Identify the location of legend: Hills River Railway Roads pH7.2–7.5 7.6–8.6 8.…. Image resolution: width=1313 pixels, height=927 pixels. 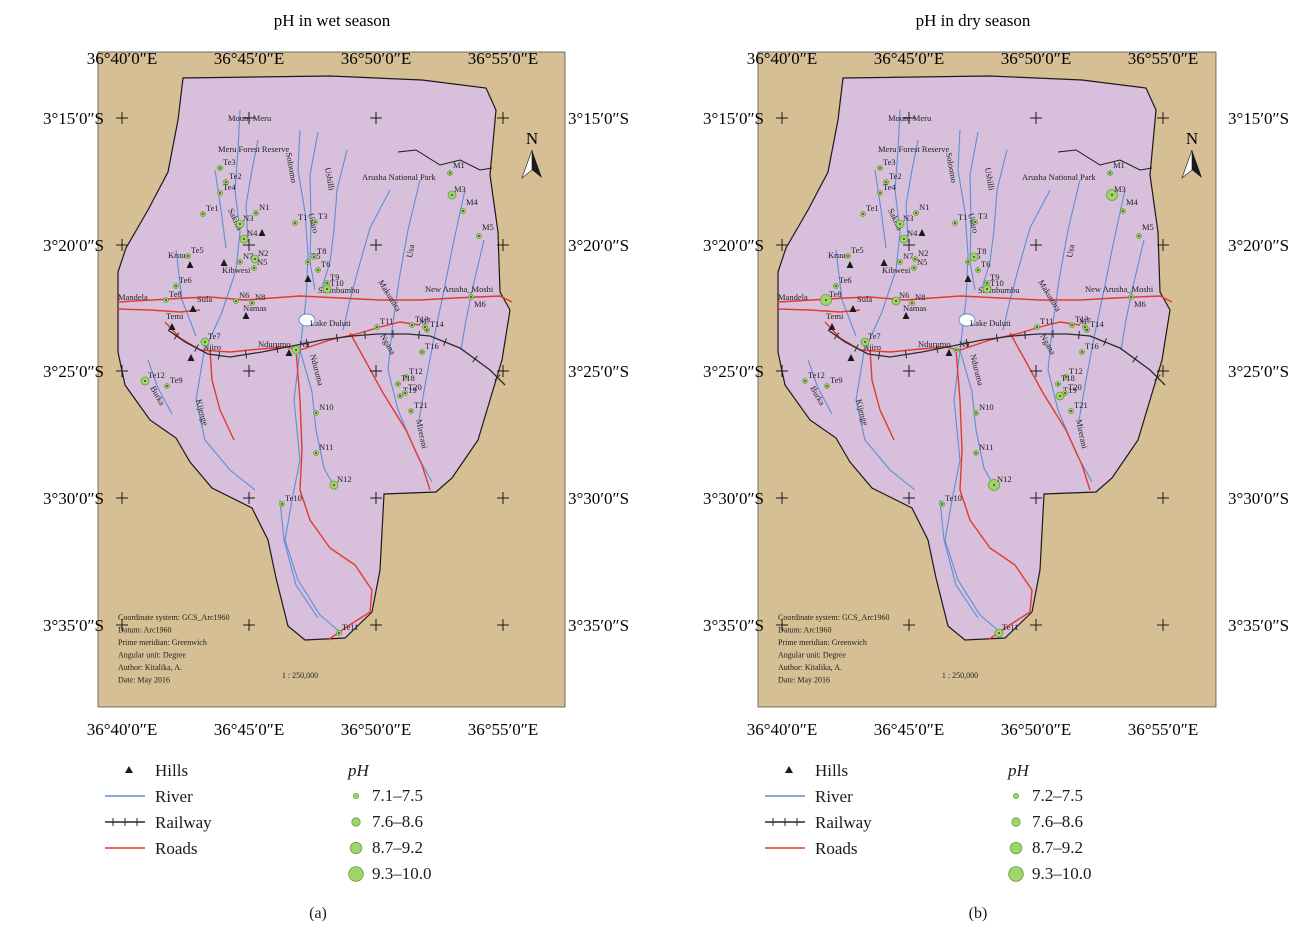
(928, 822).